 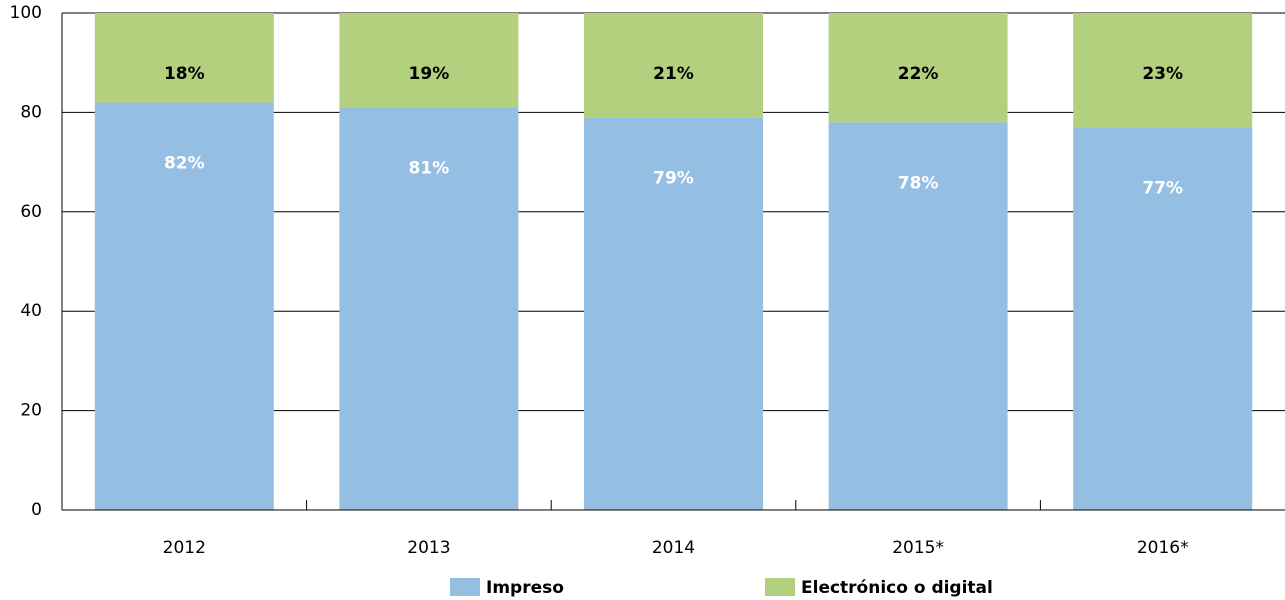 What do you see at coordinates (673, 548) in the screenshot?
I see `x-tick-label: 2014` at bounding box center [673, 548].